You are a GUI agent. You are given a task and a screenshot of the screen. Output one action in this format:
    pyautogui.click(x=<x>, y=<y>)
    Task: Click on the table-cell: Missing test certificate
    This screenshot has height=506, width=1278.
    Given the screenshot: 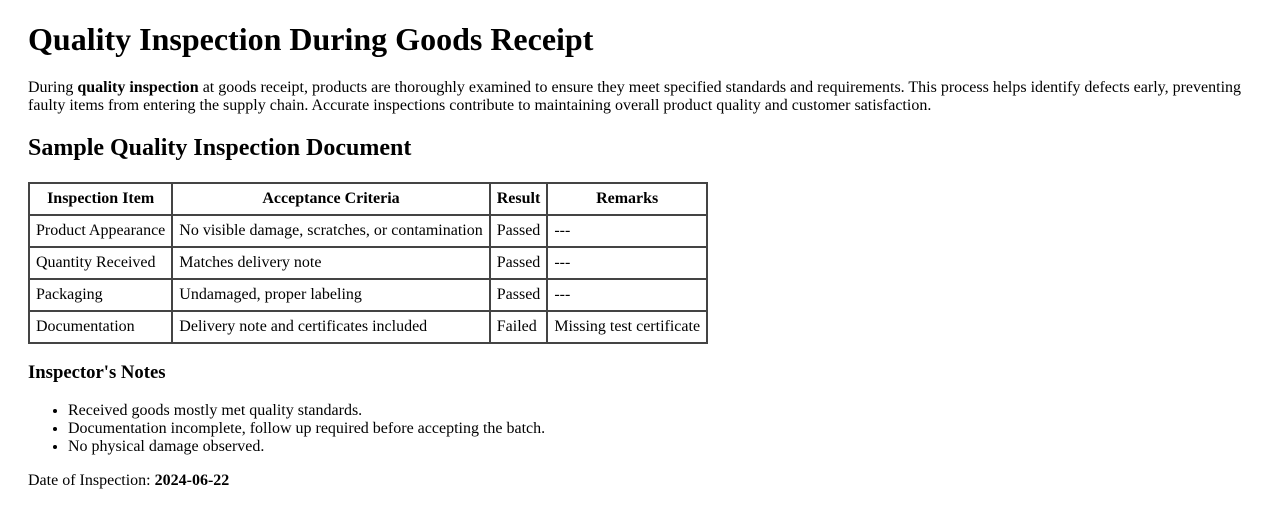 What is the action you would take?
    pyautogui.click(x=627, y=327)
    